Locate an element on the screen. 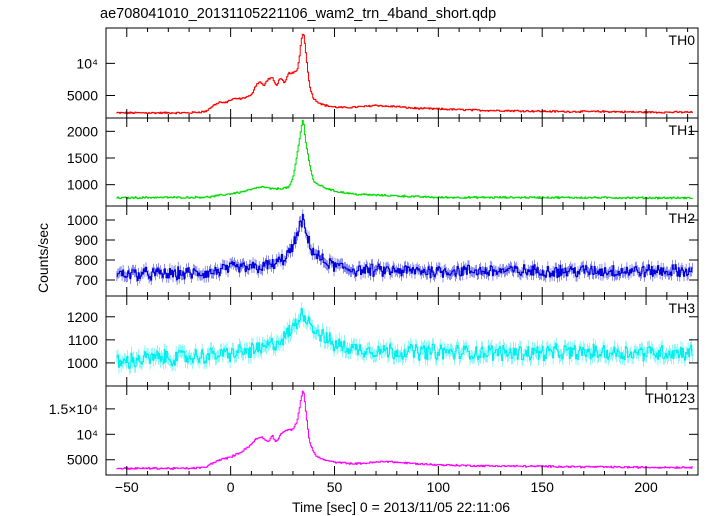 This screenshot has height=516, width=717. y-tick-label: 2000 is located at coordinates (82, 131).